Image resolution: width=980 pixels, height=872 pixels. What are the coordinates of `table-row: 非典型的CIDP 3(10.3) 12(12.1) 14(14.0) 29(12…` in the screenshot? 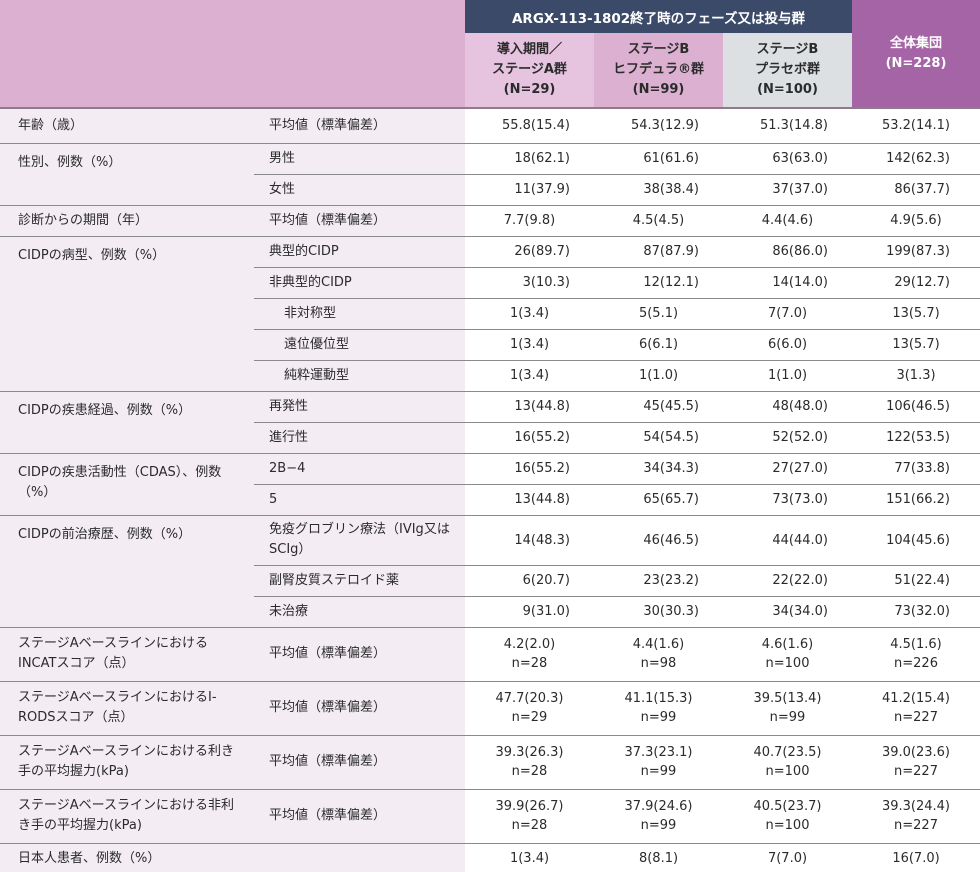 It's located at (490, 283).